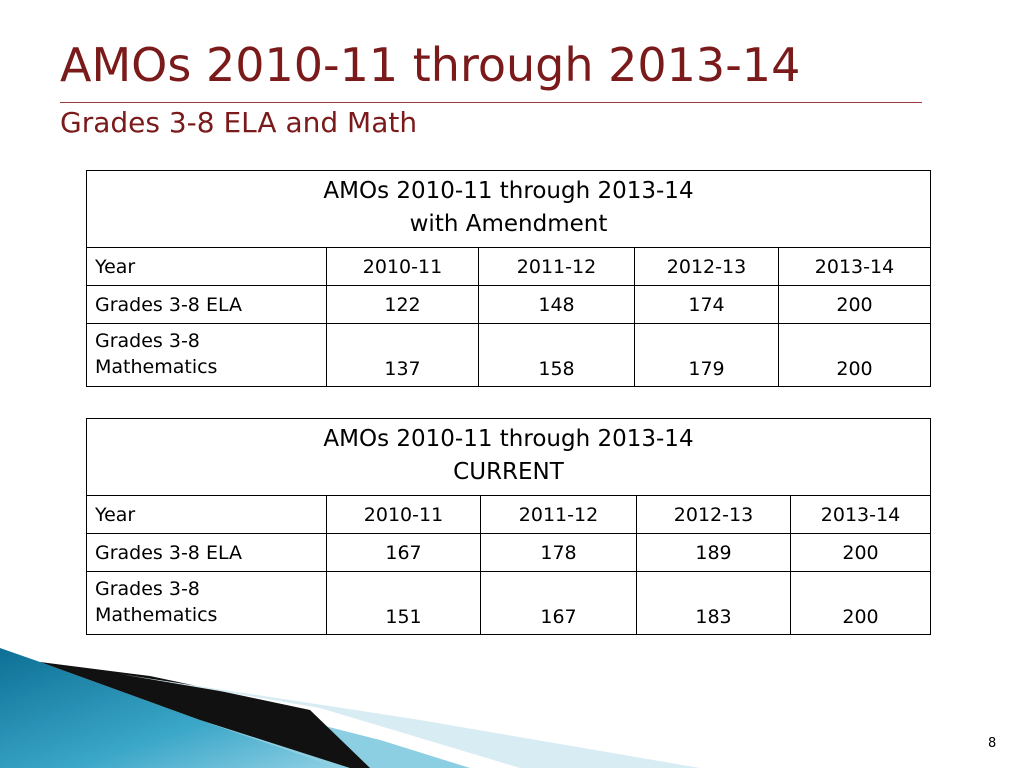 This screenshot has height=768, width=1024. Describe the element at coordinates (713, 552) in the screenshot. I see `cell-value: 189` at that location.